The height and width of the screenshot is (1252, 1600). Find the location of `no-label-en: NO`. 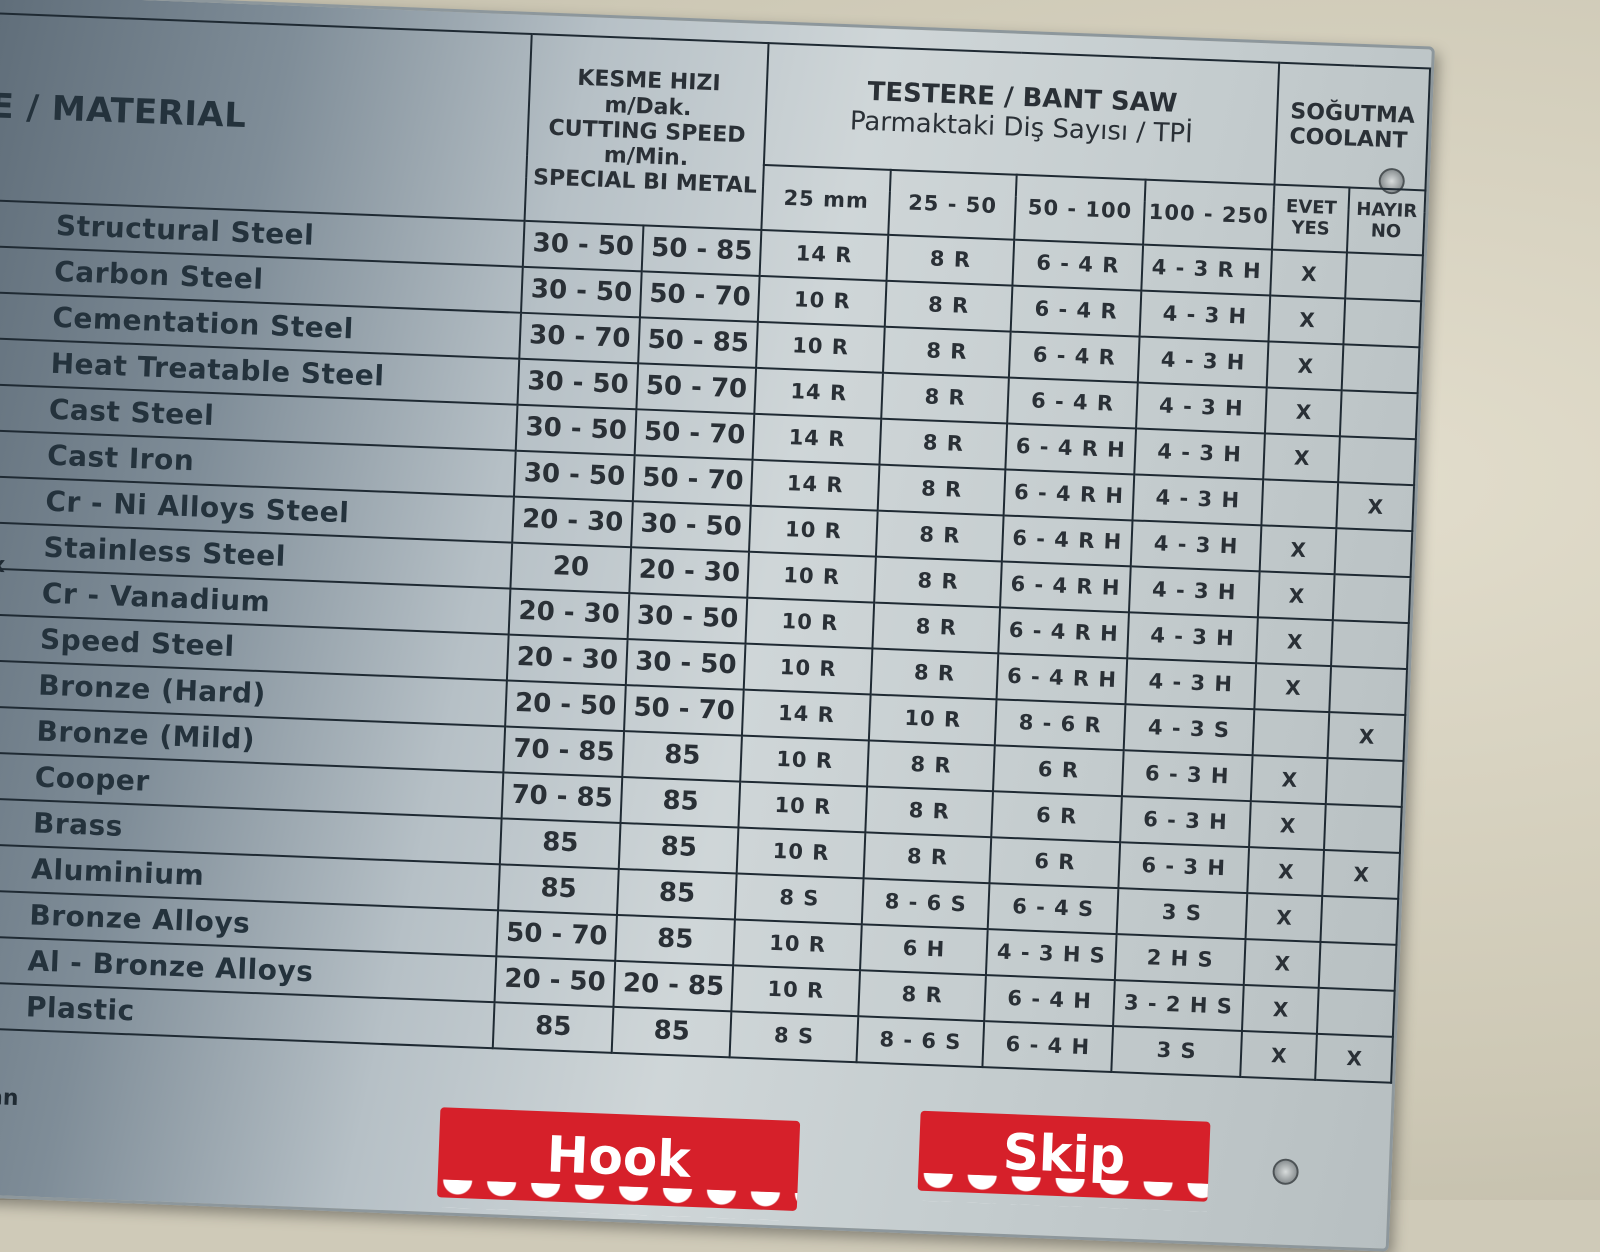

no-label-en: NO is located at coordinates (1386, 230).